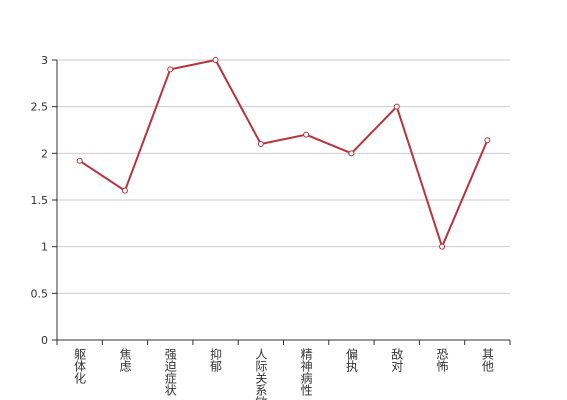  What do you see at coordinates (125, 360) in the screenshot?
I see `x-tick-label: 焦虑` at bounding box center [125, 360].